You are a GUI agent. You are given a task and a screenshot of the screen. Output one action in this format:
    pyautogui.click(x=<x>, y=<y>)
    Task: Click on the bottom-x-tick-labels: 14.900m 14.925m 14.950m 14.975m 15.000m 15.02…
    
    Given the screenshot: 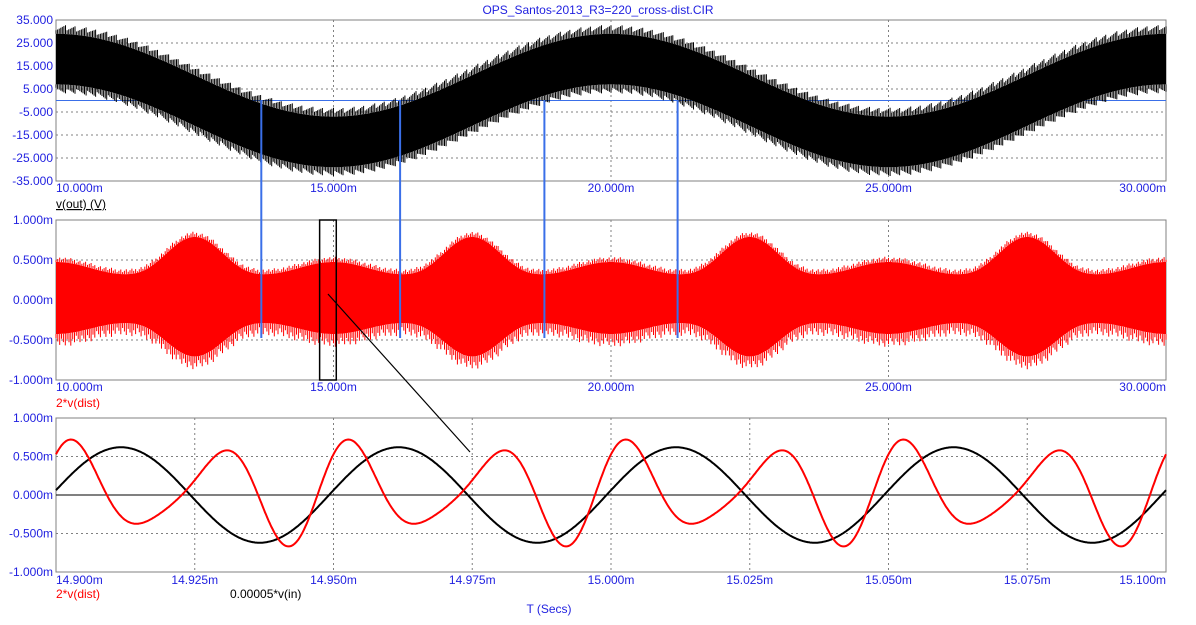 What is the action you would take?
    pyautogui.click(x=611, y=580)
    